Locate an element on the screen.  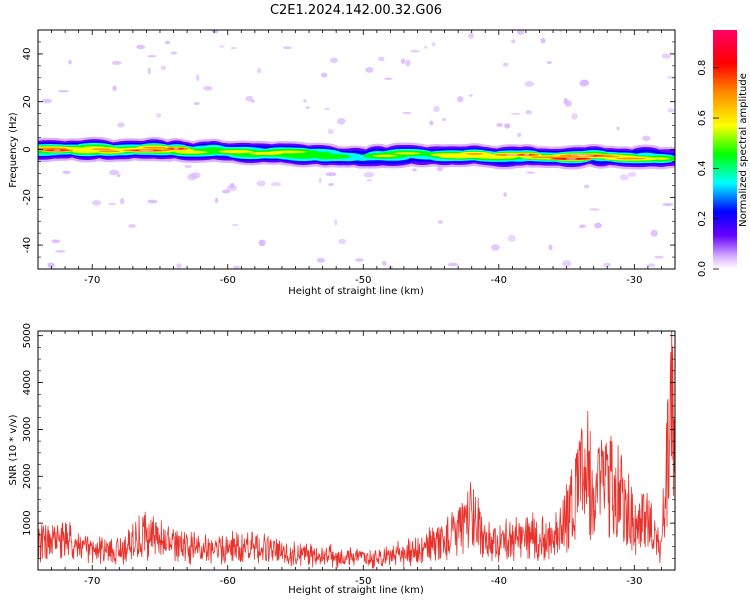
spectrogram-x-tick-label: -40 is located at coordinates (499, 280).